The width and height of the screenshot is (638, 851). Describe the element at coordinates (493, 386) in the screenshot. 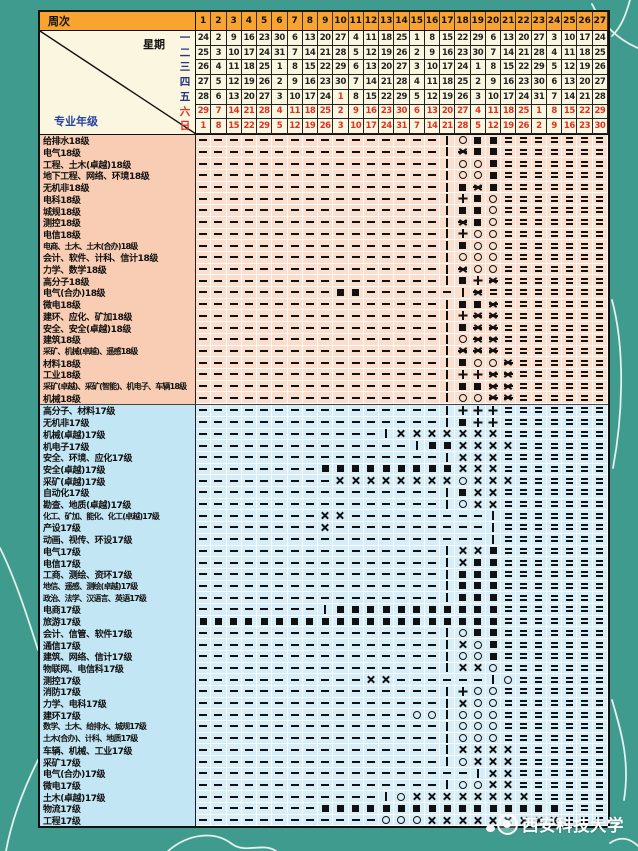

I see `reference-mark` at that location.